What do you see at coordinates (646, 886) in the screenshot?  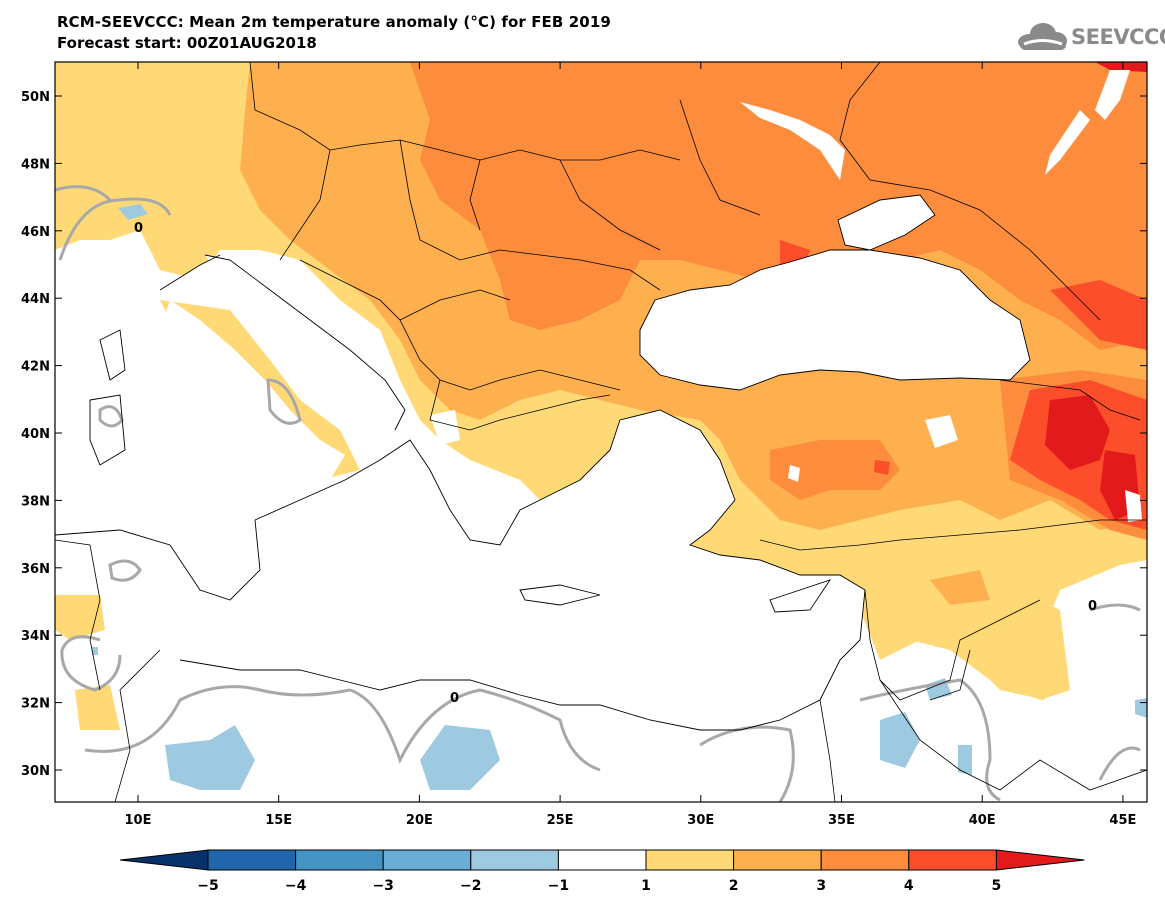 I see `colorbar-tick-label: 1` at bounding box center [646, 886].